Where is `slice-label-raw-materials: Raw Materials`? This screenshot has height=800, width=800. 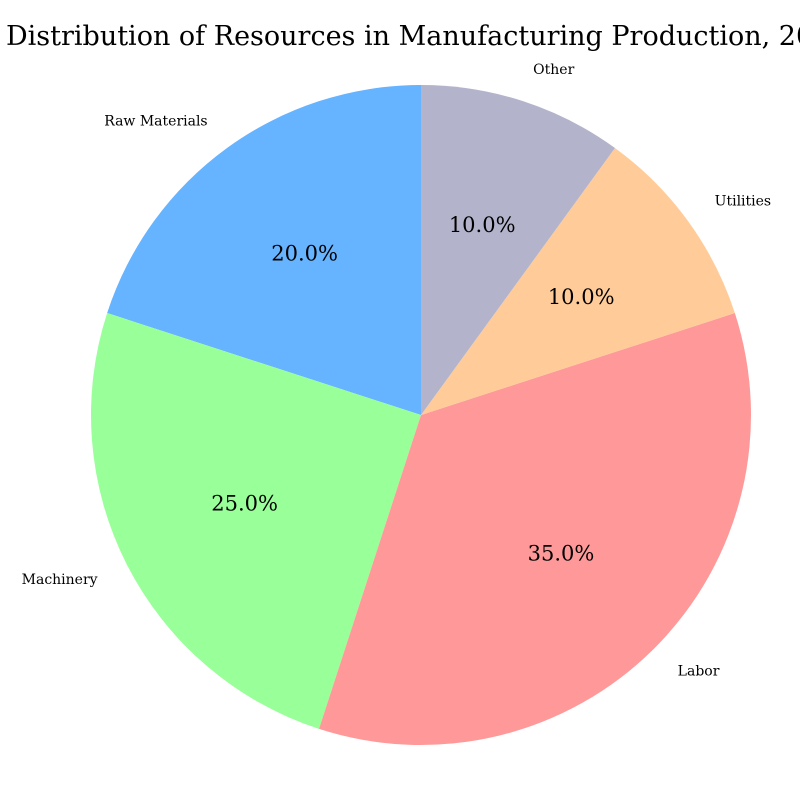 slice-label-raw-materials: Raw Materials is located at coordinates (155, 121).